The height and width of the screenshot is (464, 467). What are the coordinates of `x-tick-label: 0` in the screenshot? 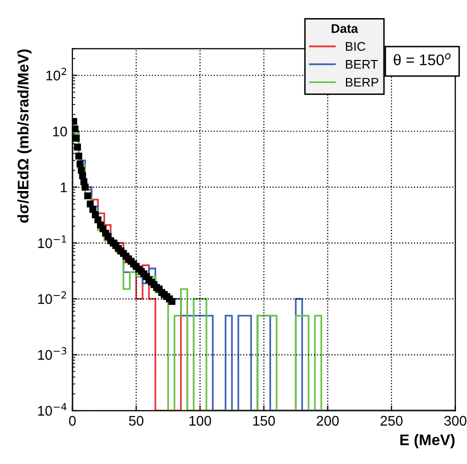 It's located at (72, 421).